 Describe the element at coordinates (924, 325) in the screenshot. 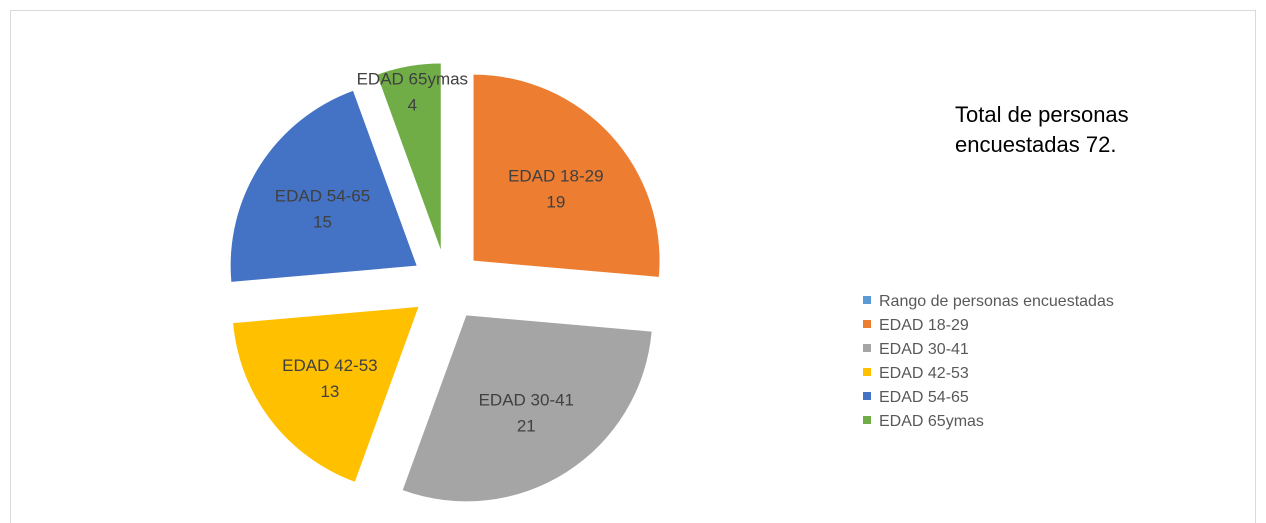

I see `legend-label: EDAD 18-29` at that location.